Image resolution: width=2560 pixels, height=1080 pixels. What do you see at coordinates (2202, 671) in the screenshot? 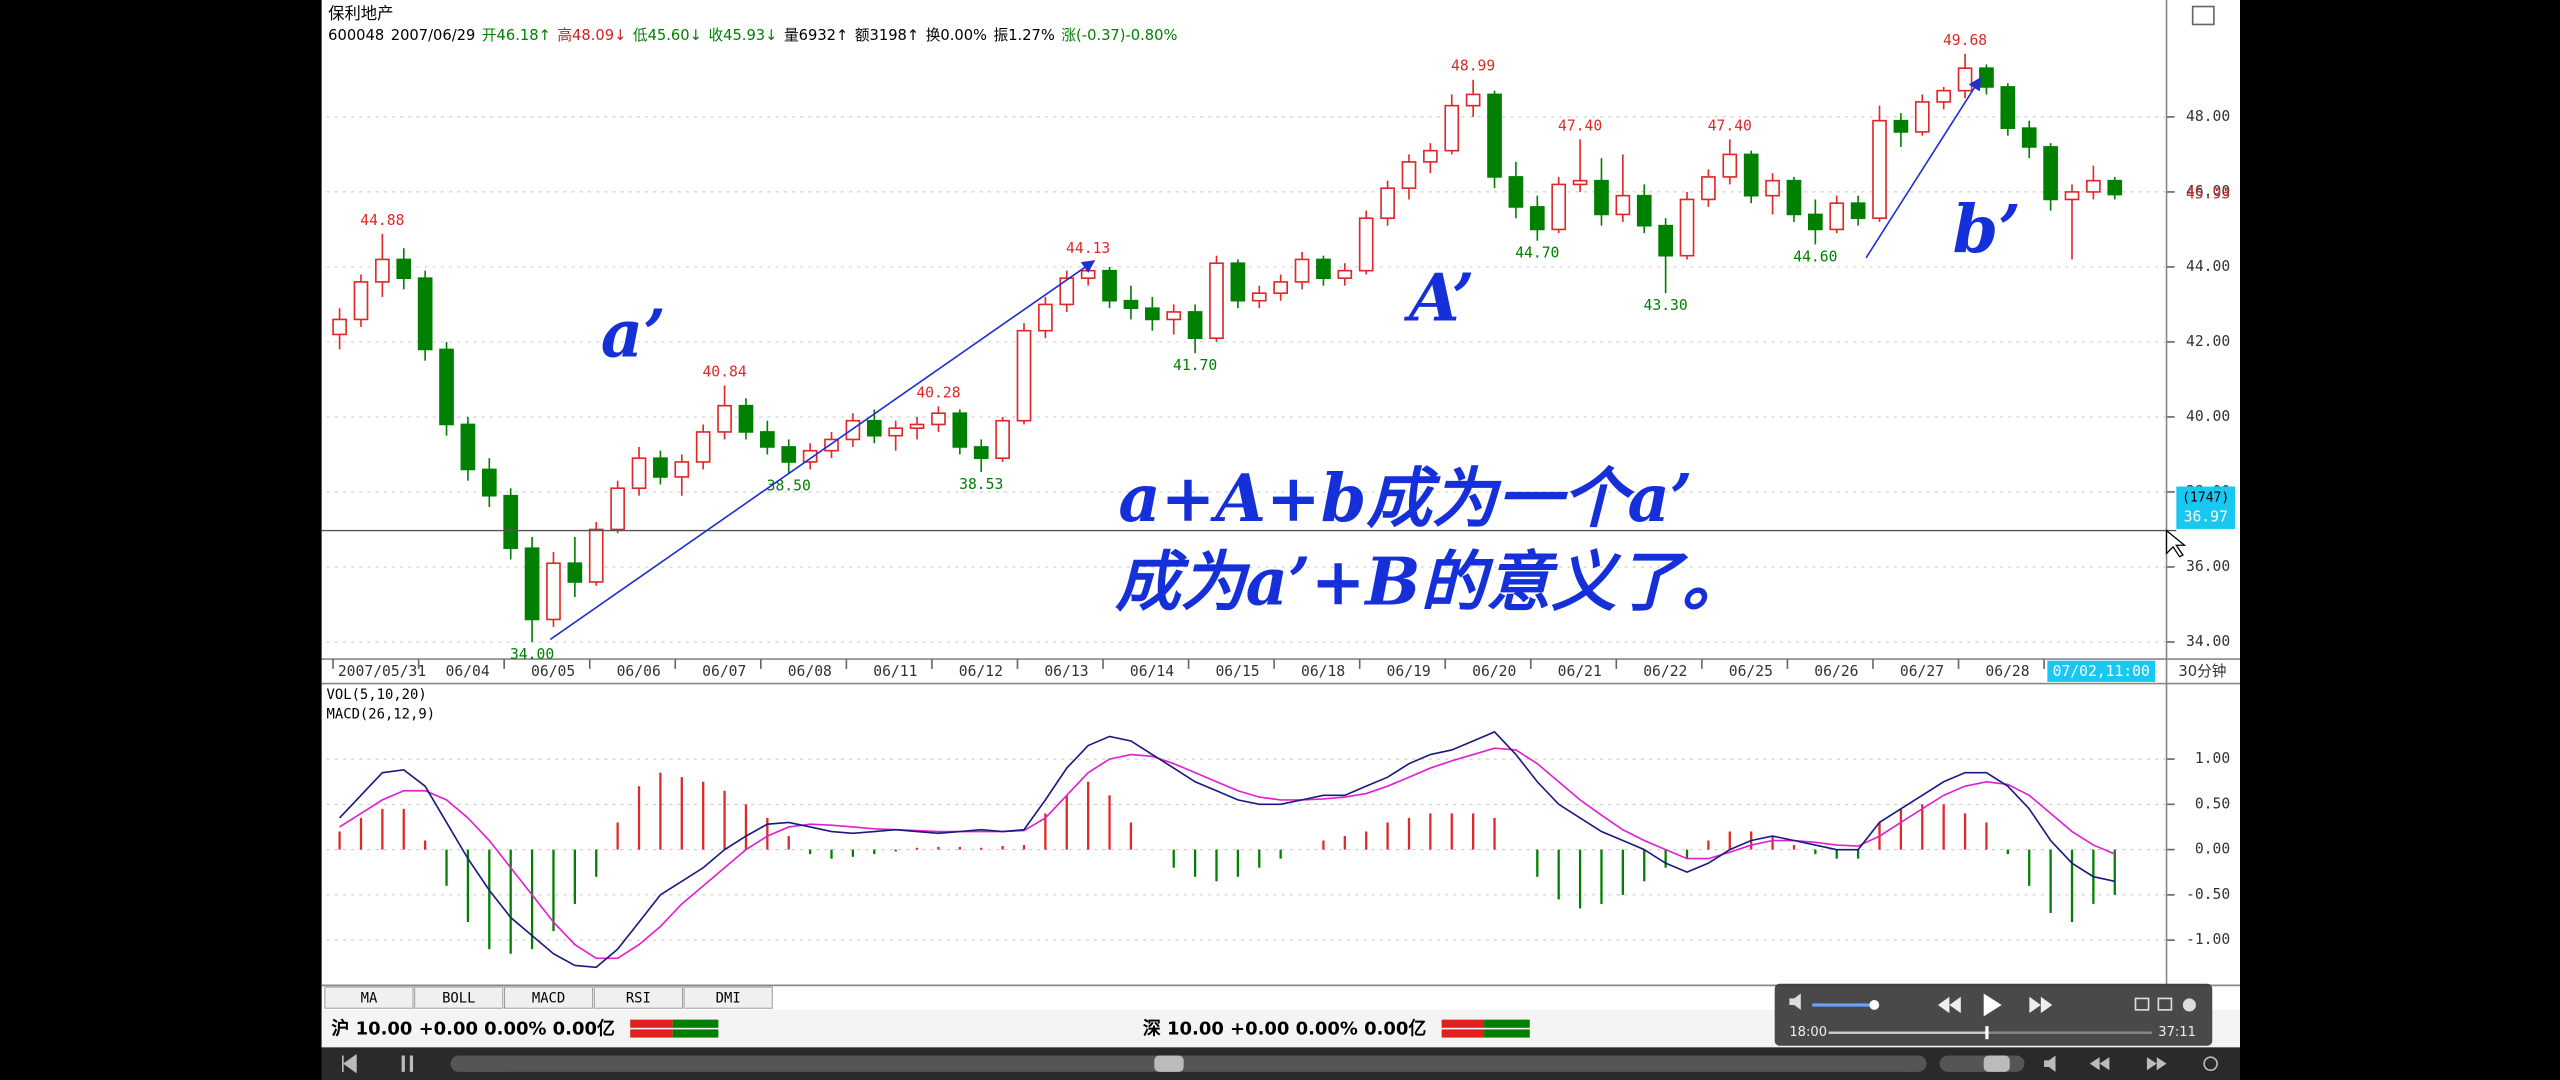
I see `period-label: 30分钟` at bounding box center [2202, 671].